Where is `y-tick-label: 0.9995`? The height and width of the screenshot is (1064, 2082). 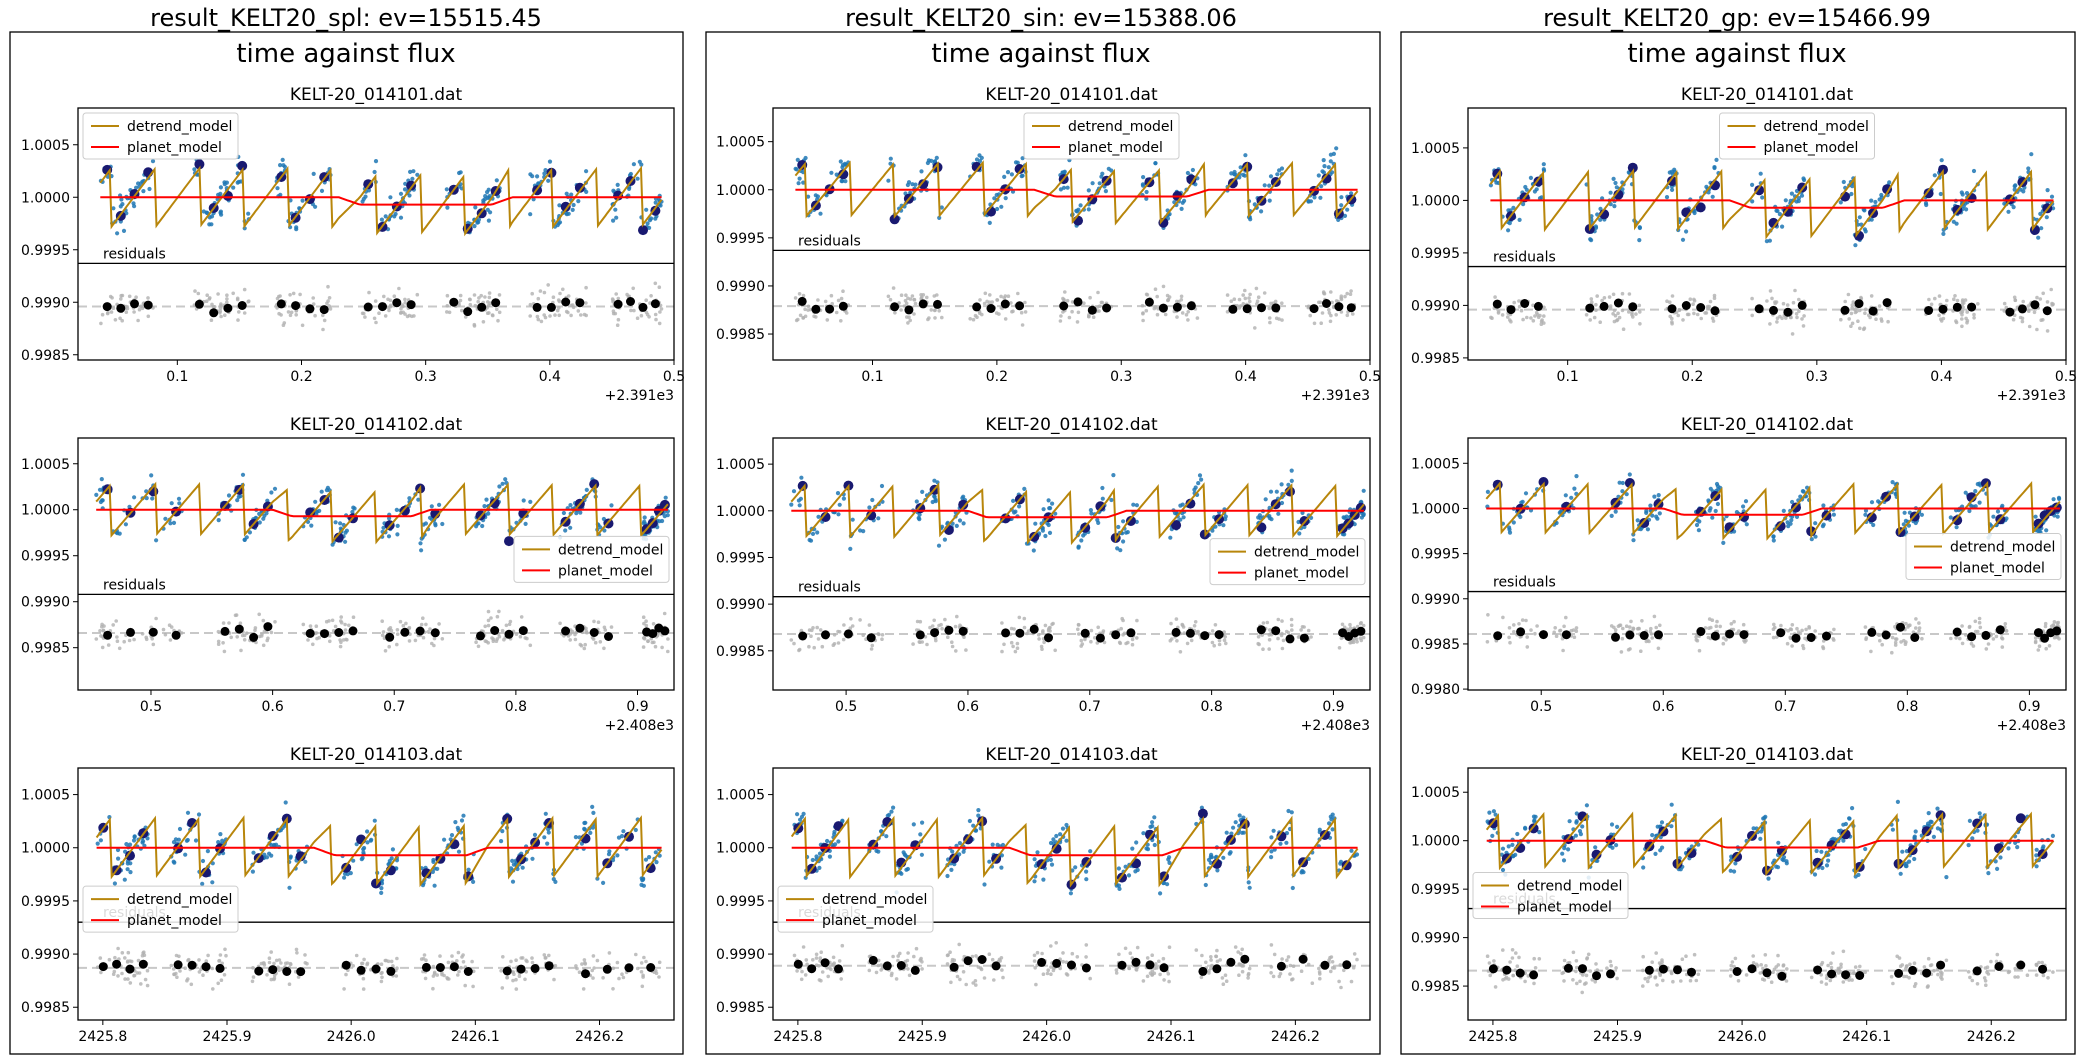
y-tick-label: 0.9995 is located at coordinates (740, 239).